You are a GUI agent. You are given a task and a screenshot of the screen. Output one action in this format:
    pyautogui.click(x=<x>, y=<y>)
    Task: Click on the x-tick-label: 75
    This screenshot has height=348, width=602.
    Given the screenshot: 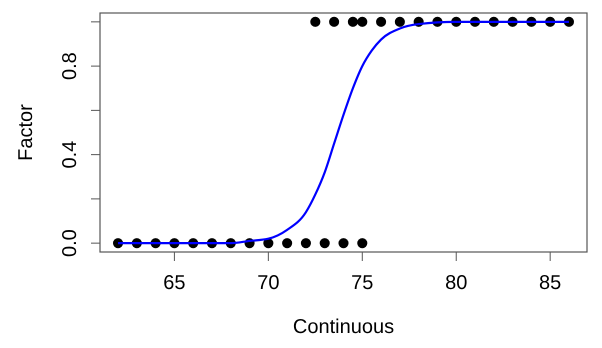 What is the action you would take?
    pyautogui.click(x=362, y=283)
    